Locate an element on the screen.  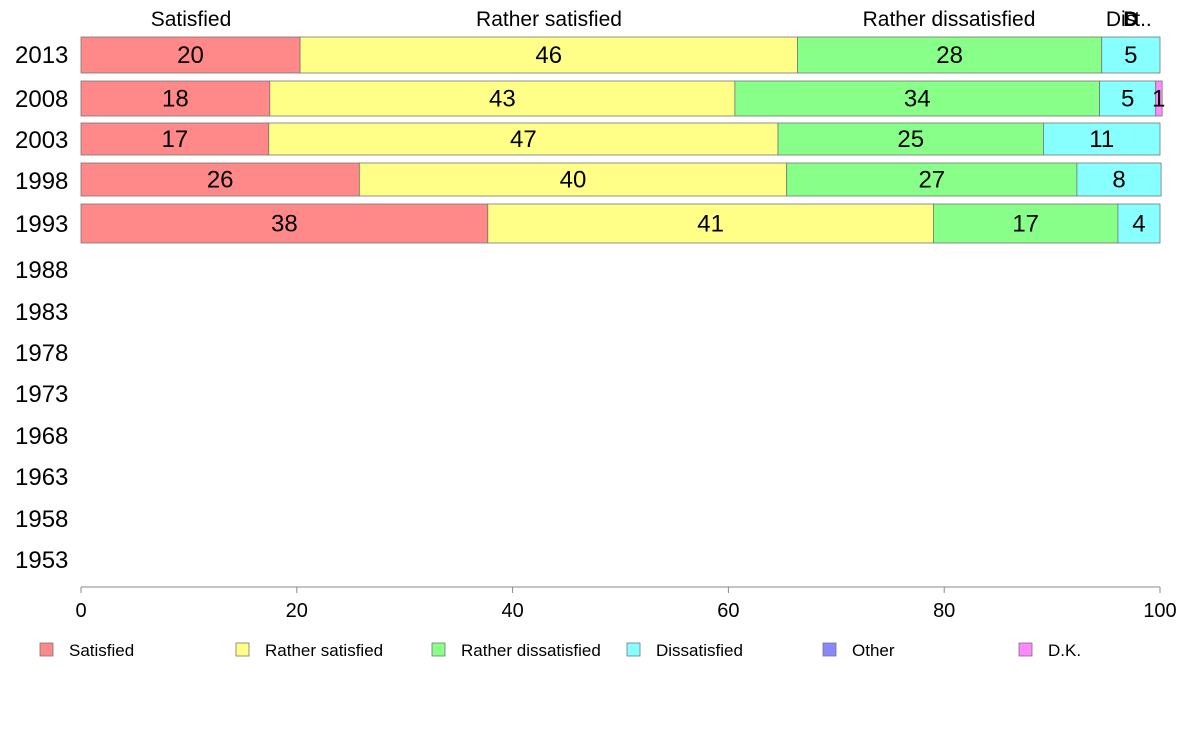
y-tick-label: 1983 is located at coordinates (41, 312).